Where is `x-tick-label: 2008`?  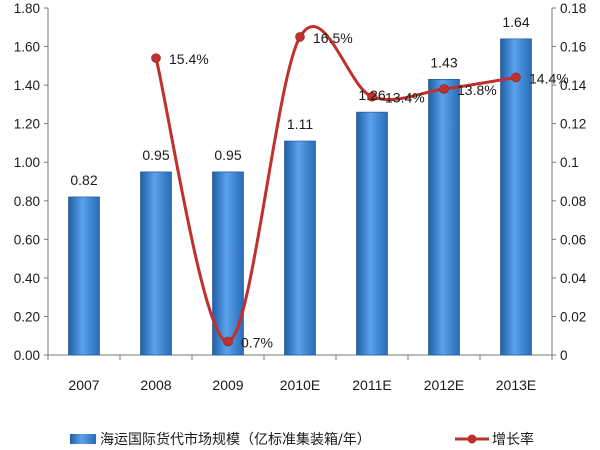
x-tick-label: 2008 is located at coordinates (155, 385).